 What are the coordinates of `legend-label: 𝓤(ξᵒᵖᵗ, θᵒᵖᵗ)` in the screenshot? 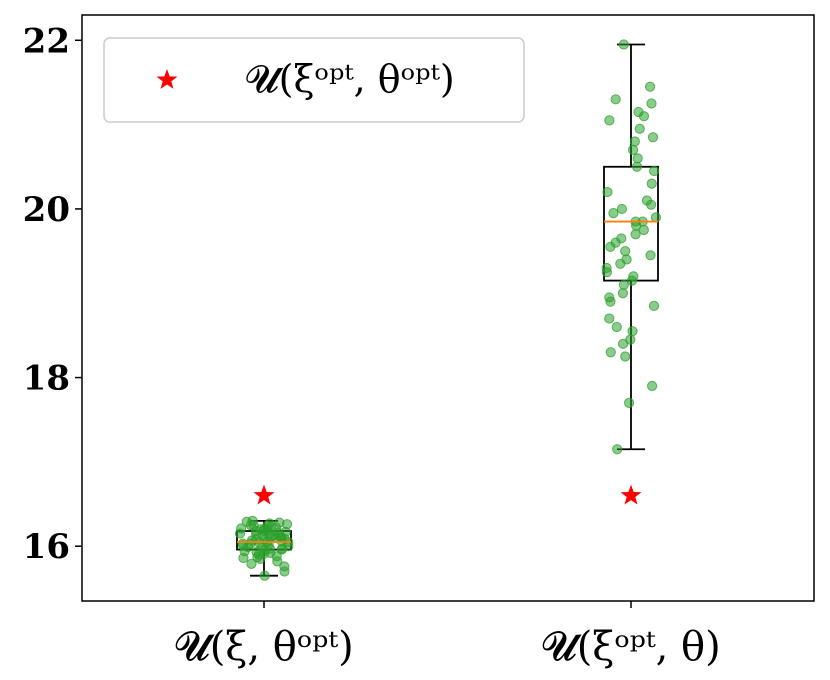 It's located at (350, 79).